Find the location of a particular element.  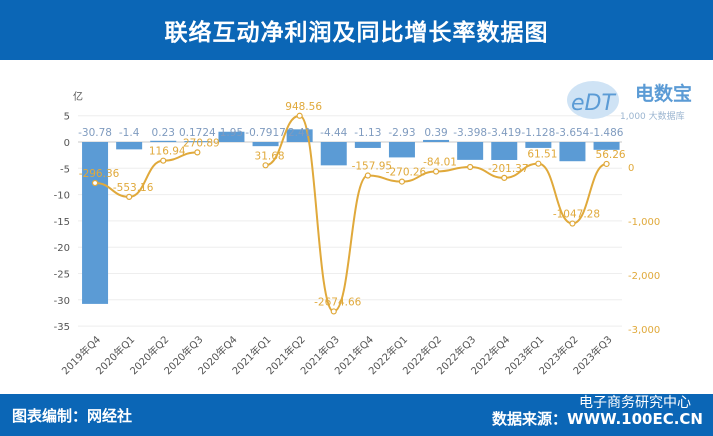

bar-label: -4.44 is located at coordinates (333, 133).